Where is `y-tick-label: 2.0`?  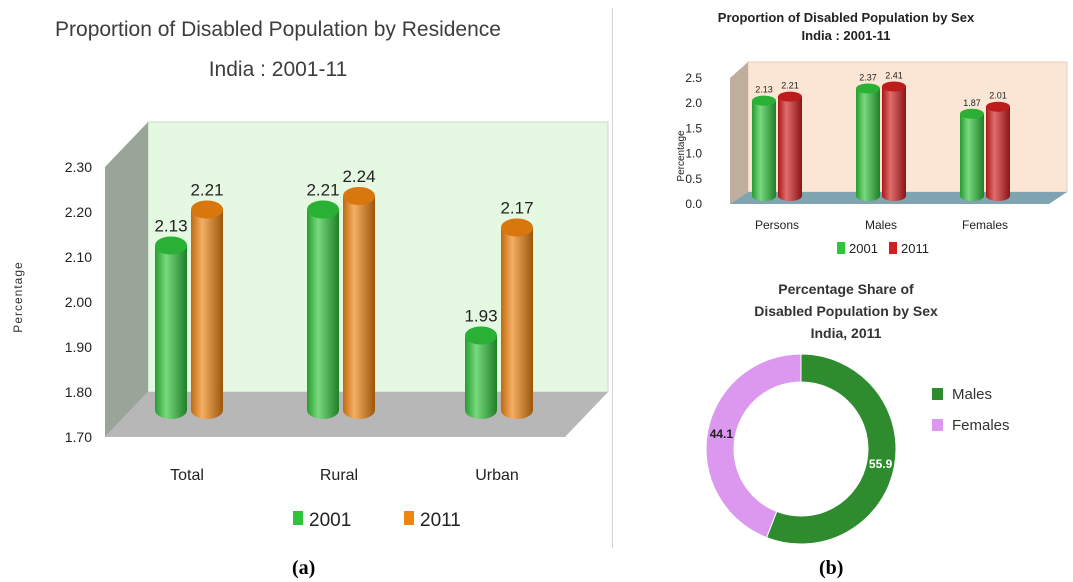
y-tick-label: 2.0 is located at coordinates (693, 103).